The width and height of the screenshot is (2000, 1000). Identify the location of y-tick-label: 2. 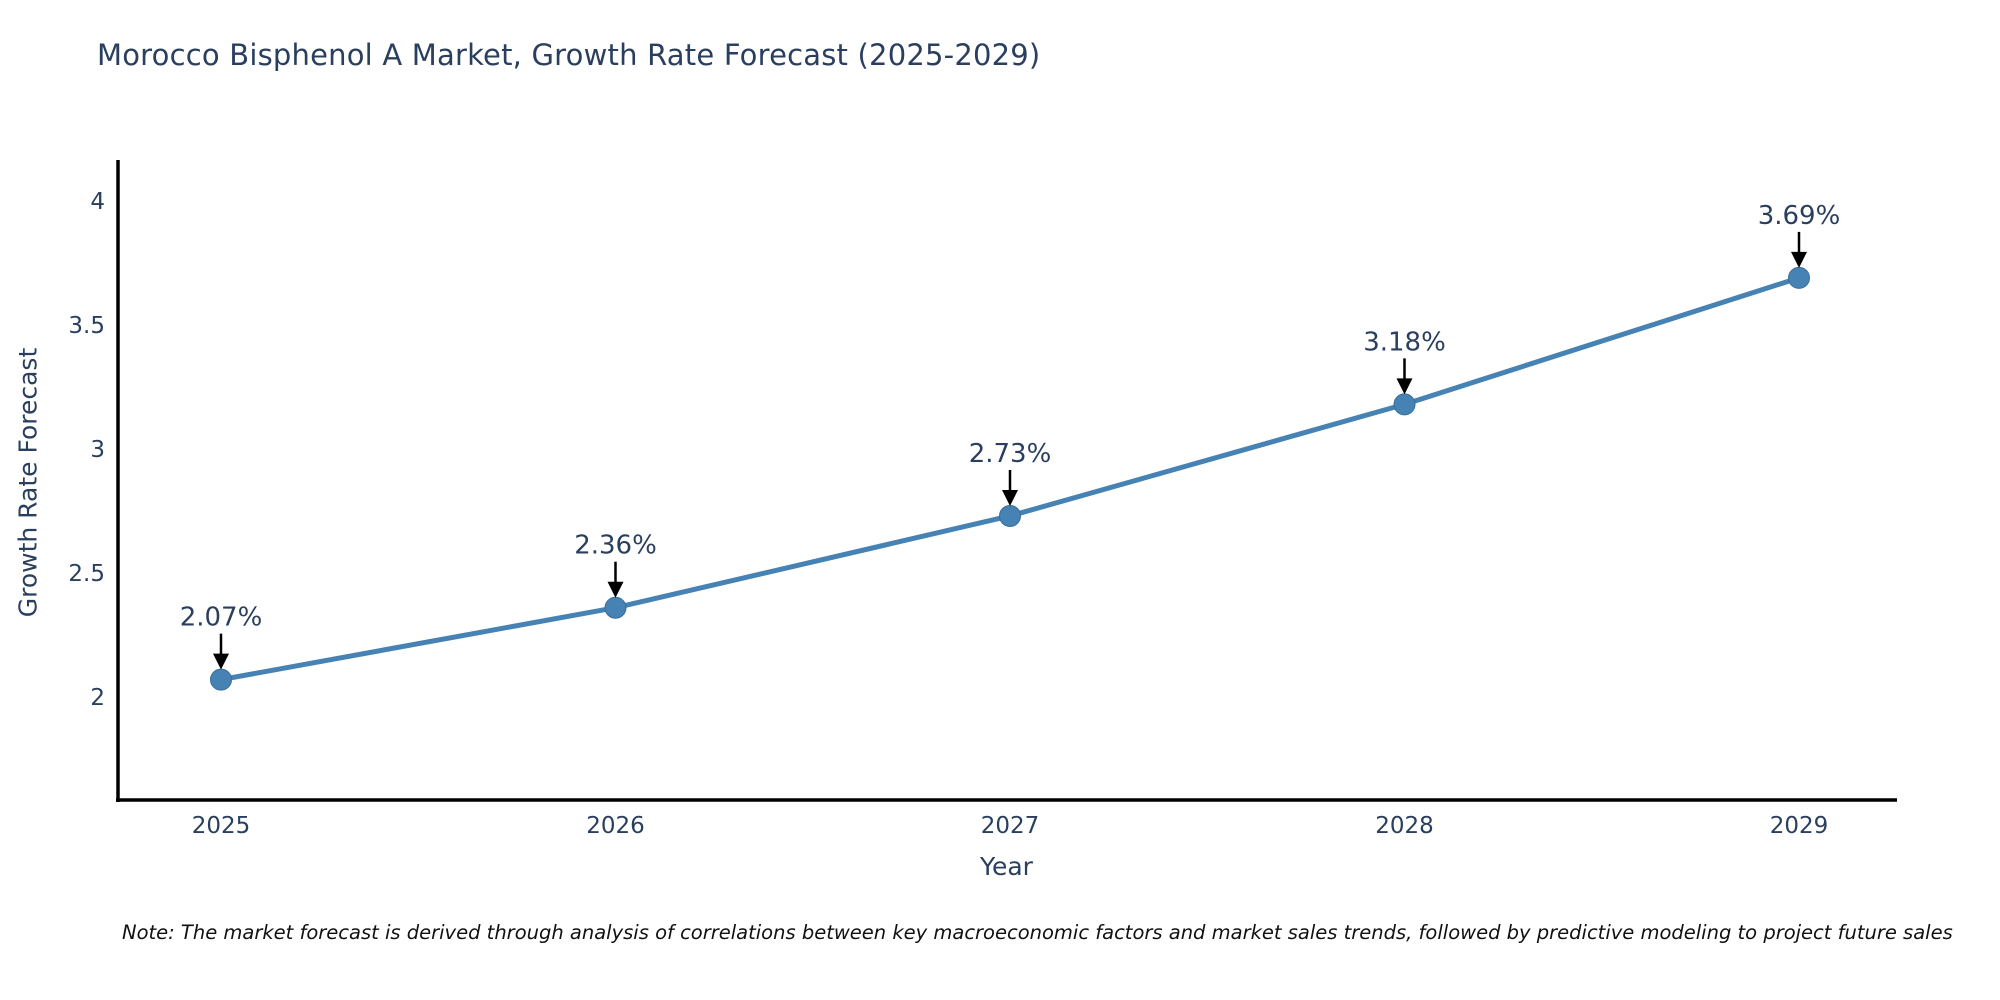
(97, 698).